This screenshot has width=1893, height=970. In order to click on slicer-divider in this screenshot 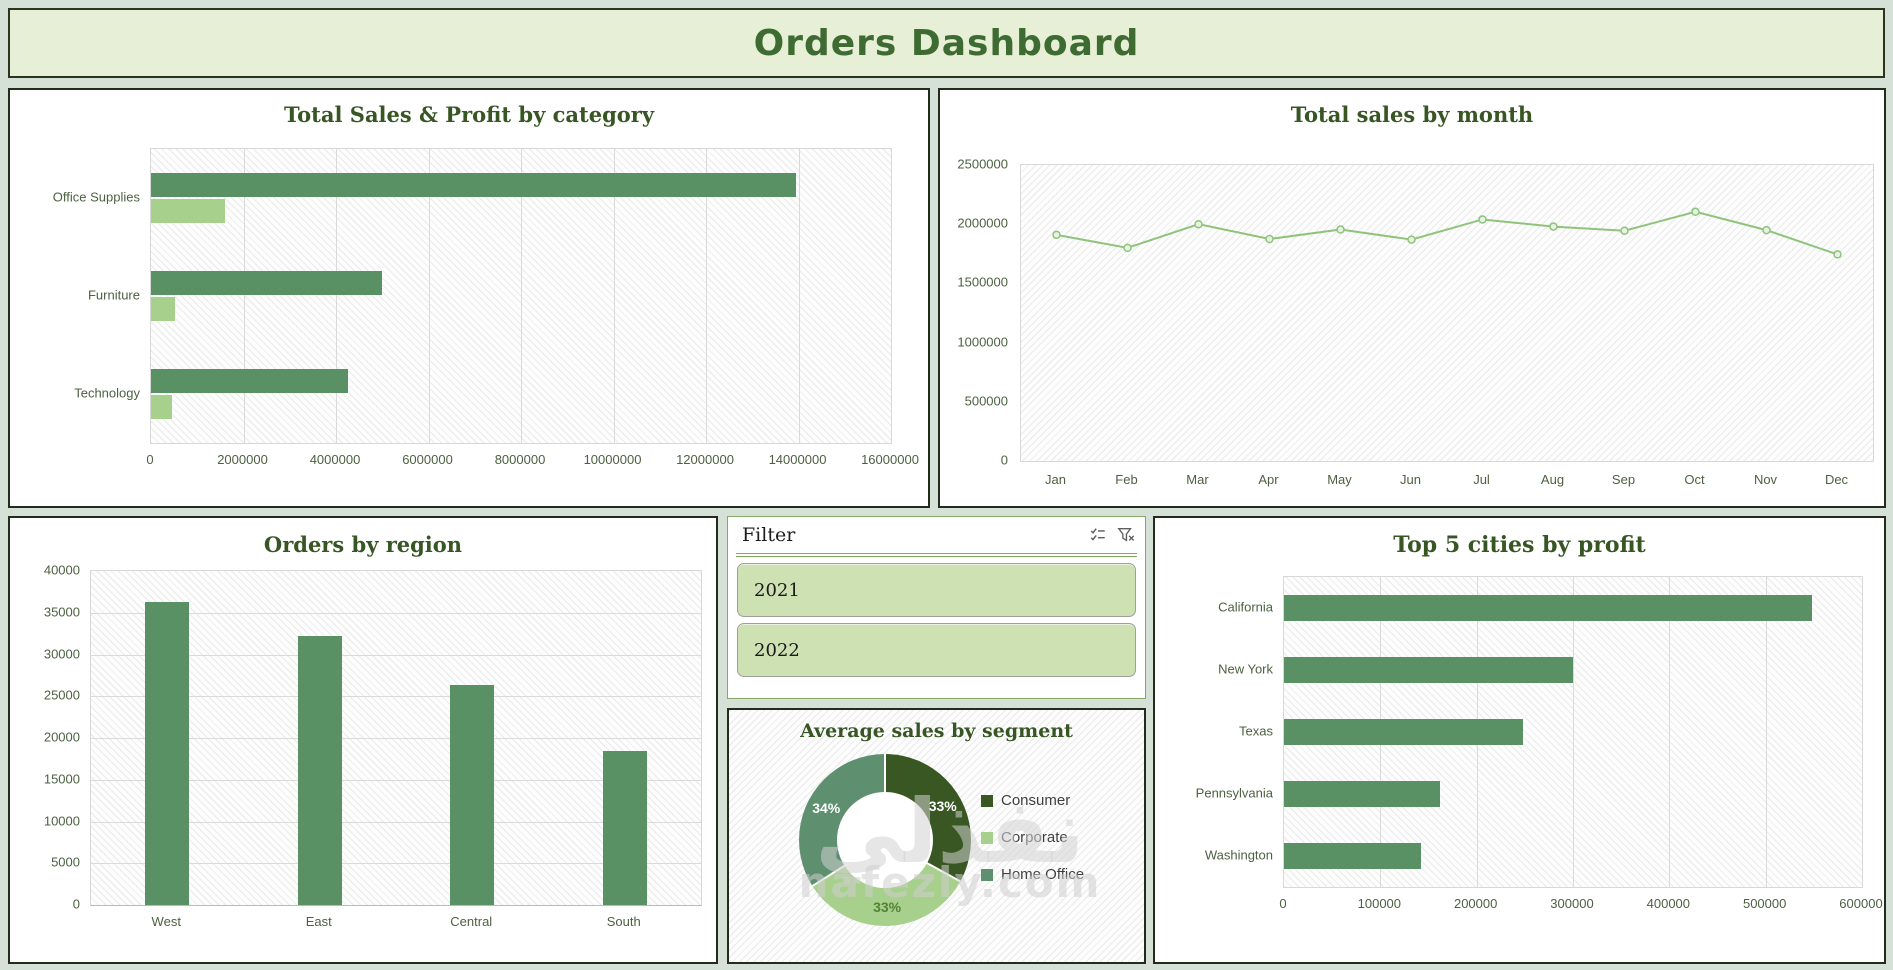, I will do `click(936, 555)`.